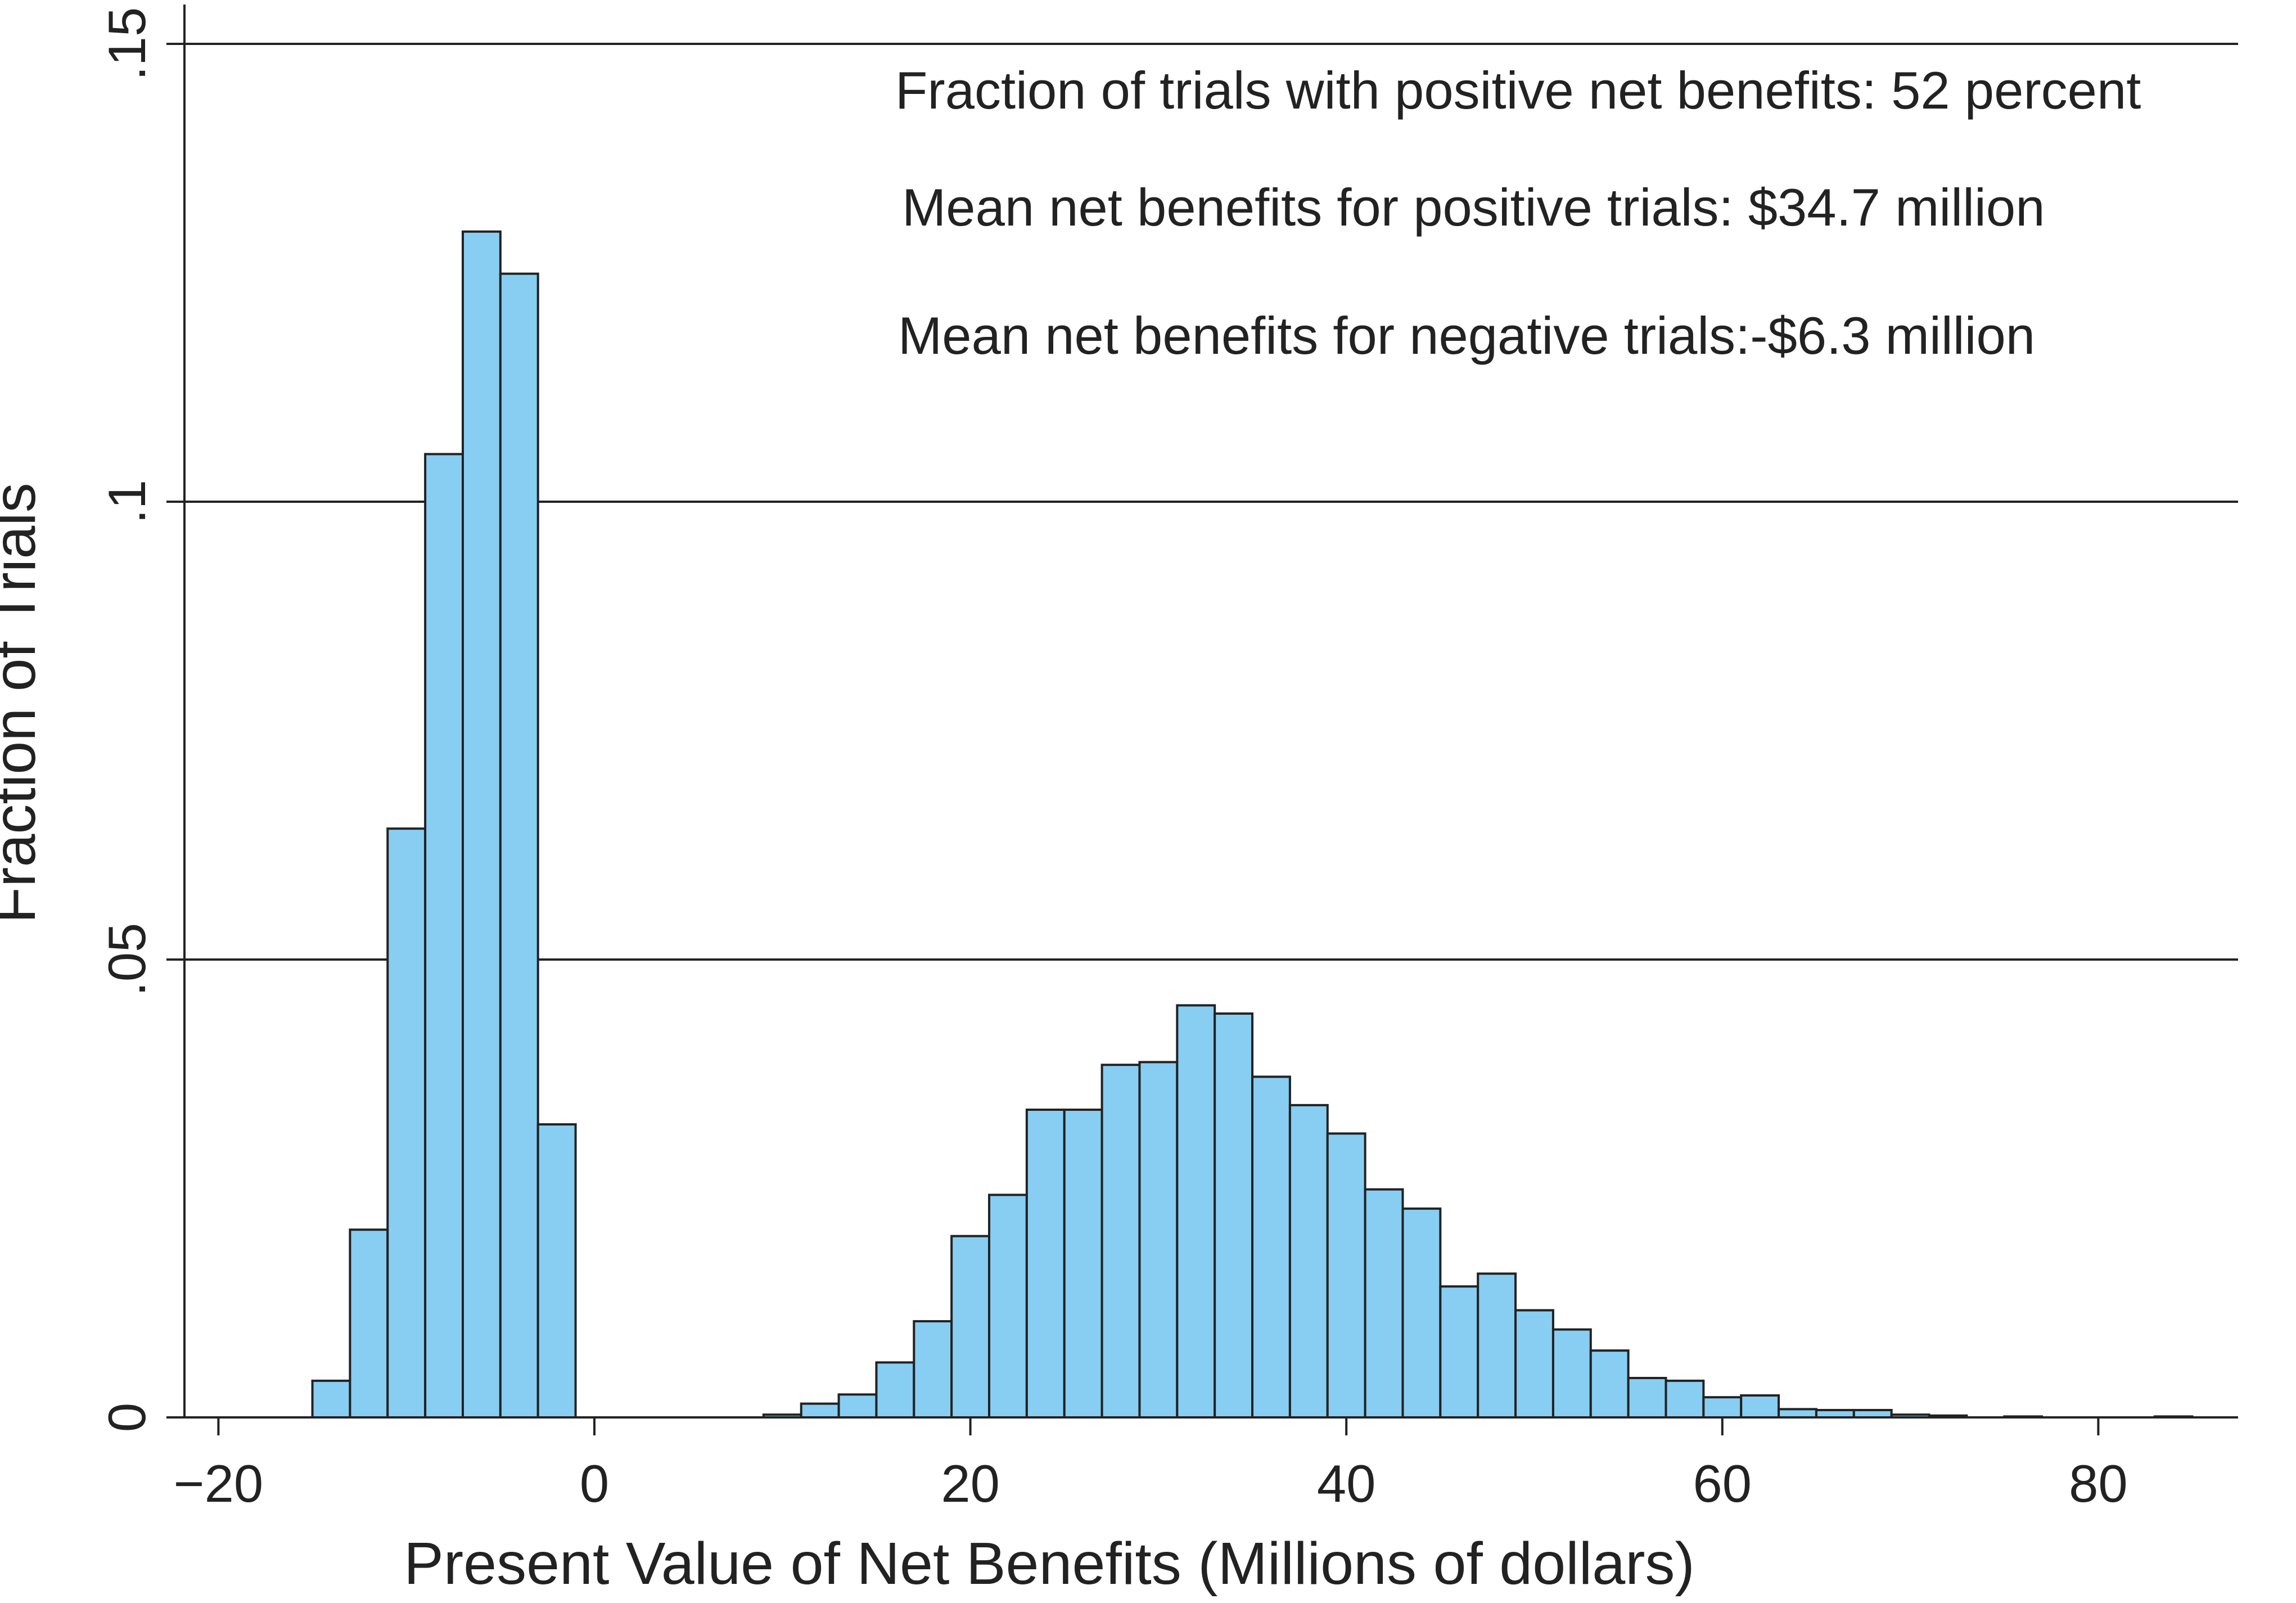 Image resolution: width=2296 pixels, height=1603 pixels. I want to click on y-tick-label: .1, so click(126, 502).